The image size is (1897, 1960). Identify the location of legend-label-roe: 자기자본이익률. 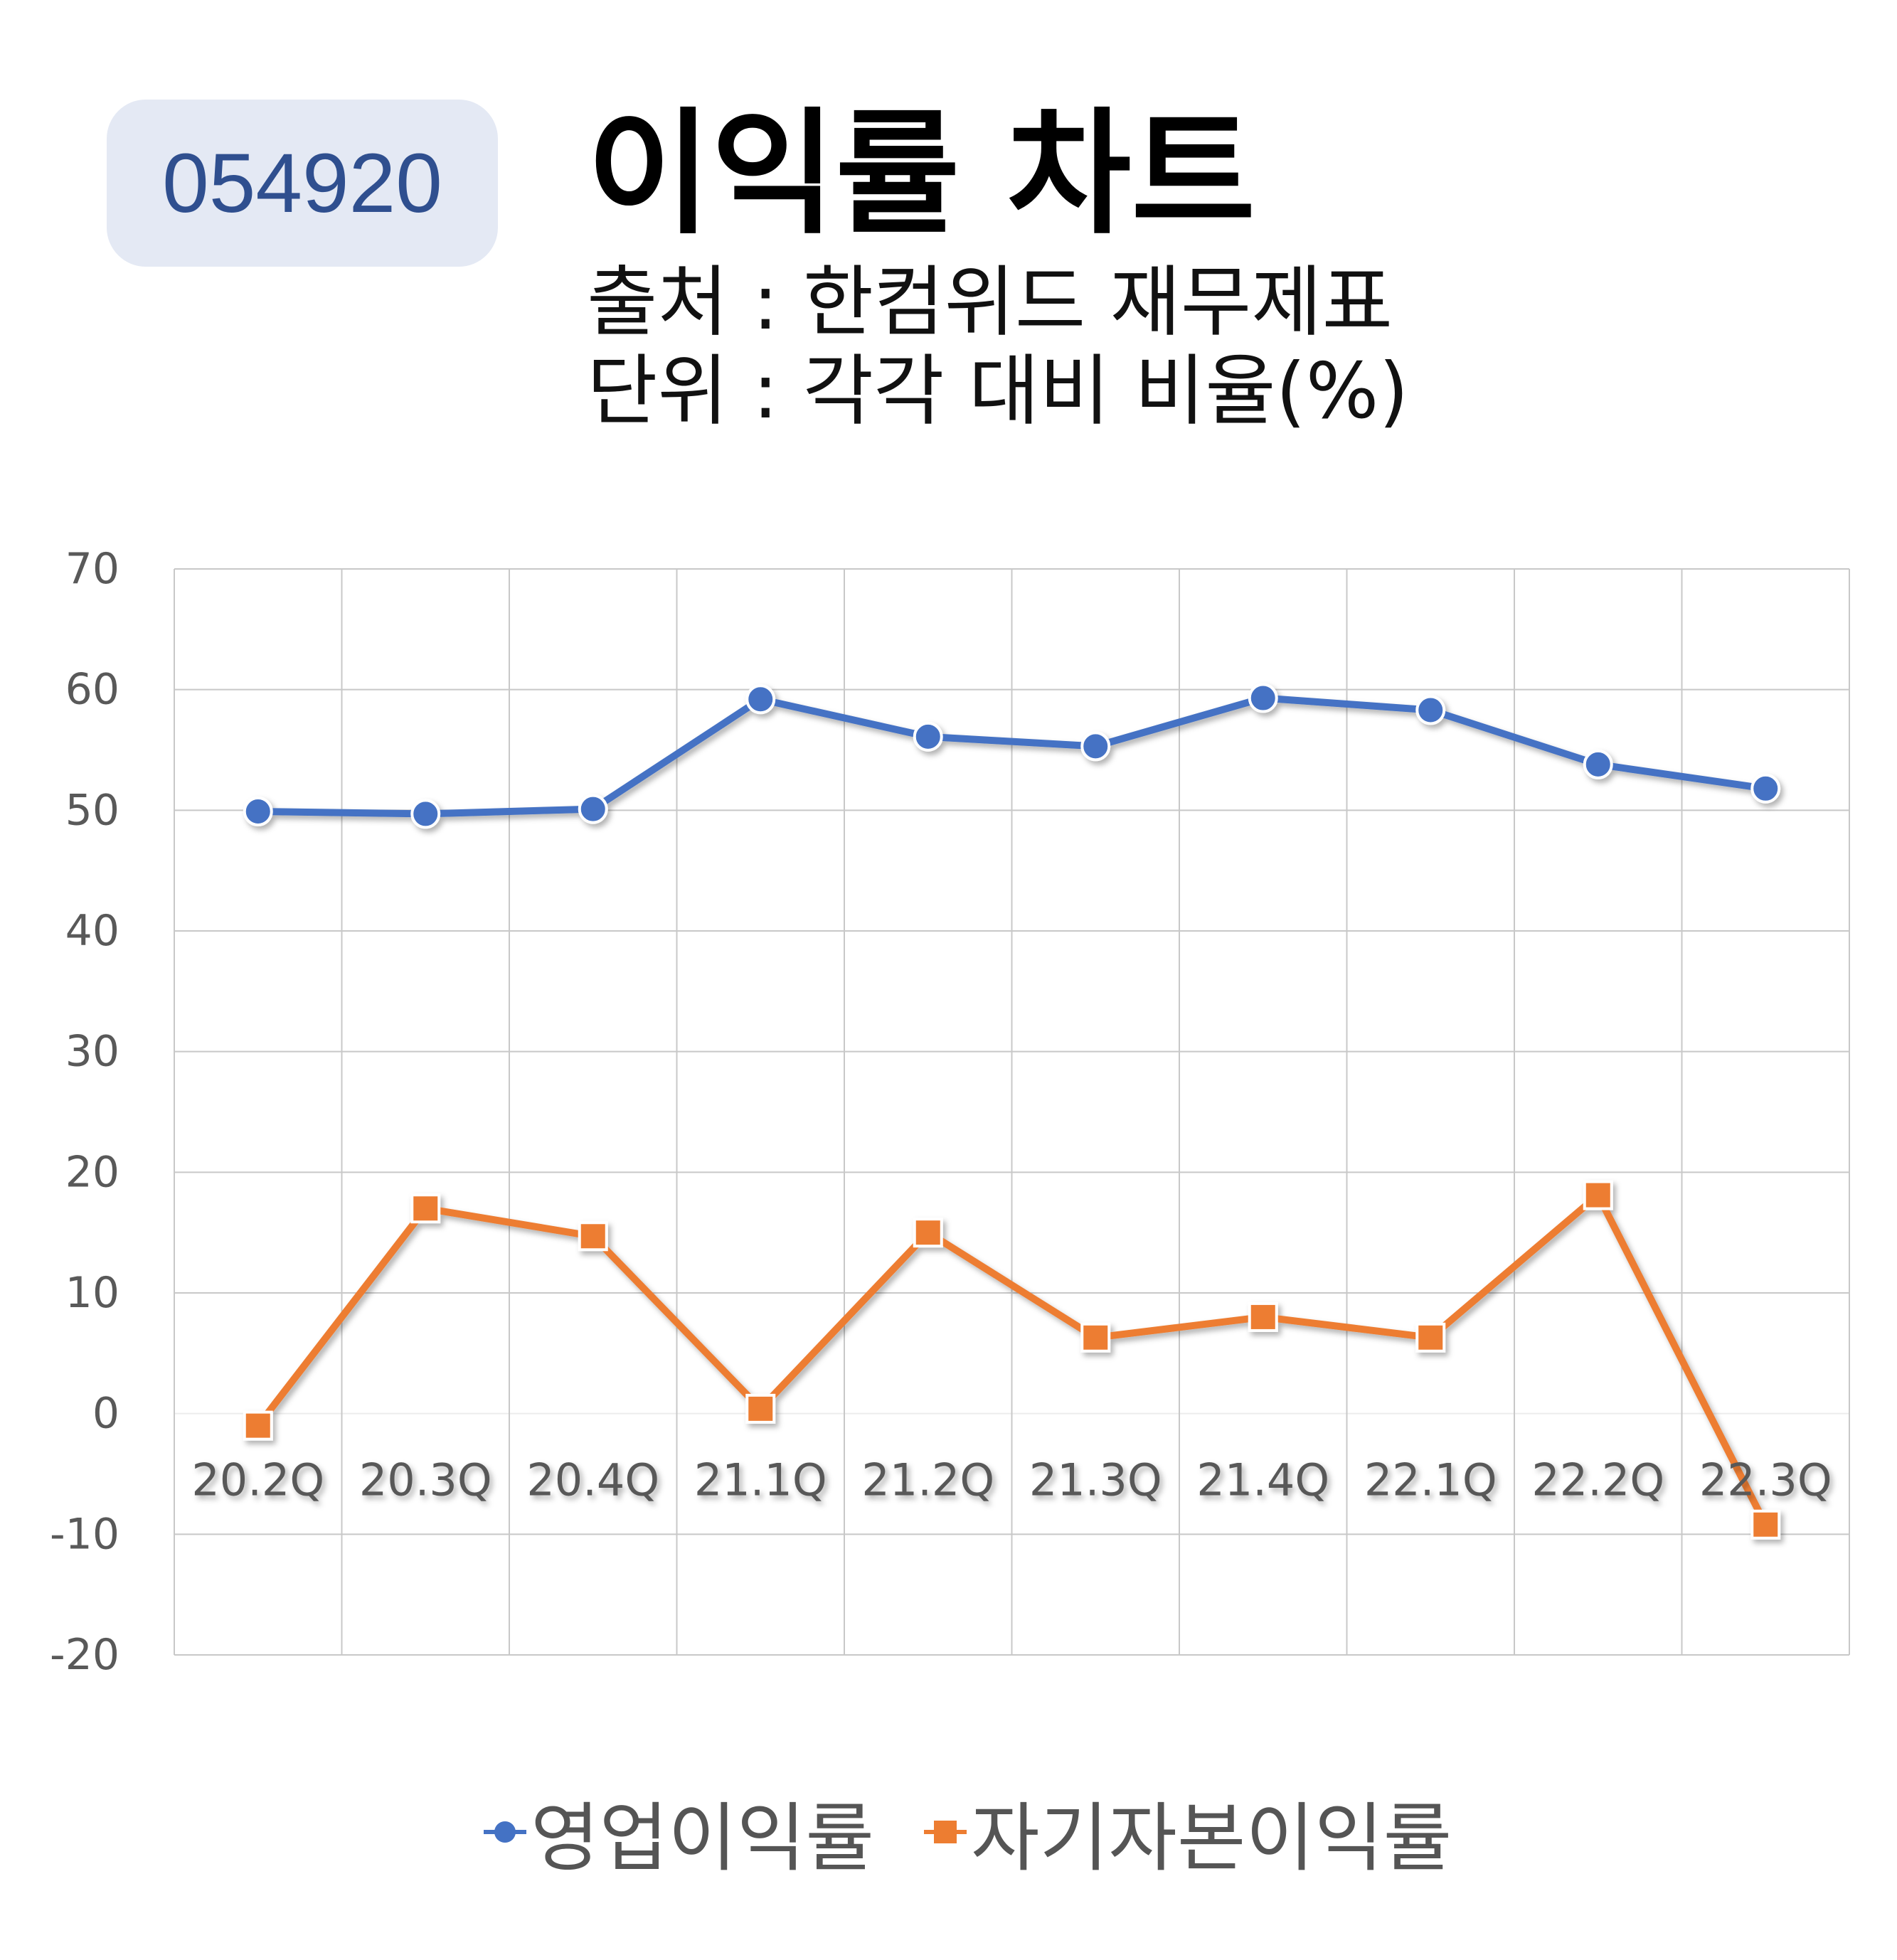
(1211, 1838).